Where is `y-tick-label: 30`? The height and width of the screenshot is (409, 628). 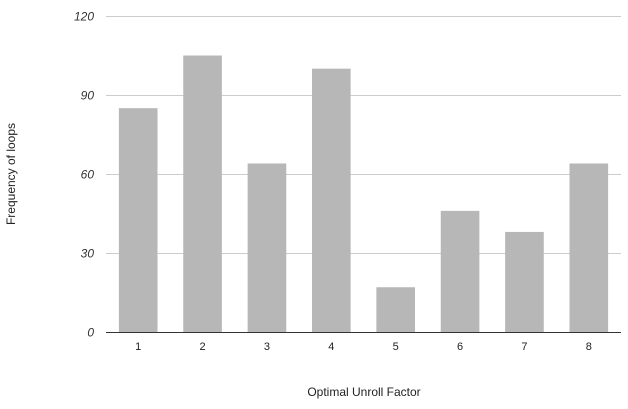
y-tick-label: 30 is located at coordinates (88, 254).